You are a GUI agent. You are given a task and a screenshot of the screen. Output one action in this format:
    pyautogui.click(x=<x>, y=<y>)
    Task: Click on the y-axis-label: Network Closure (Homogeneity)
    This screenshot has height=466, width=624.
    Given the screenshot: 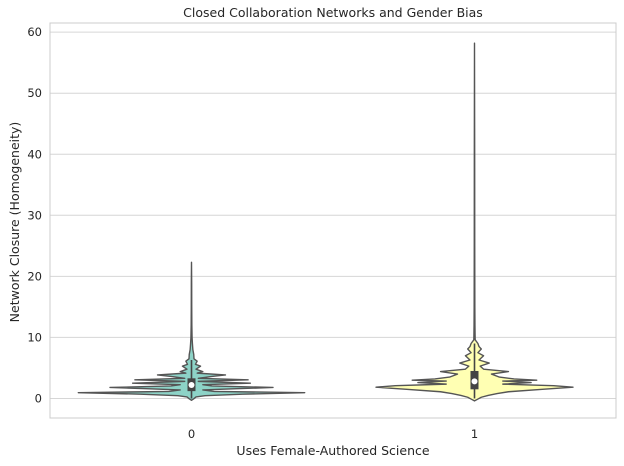 What is the action you would take?
    pyautogui.click(x=14, y=222)
    